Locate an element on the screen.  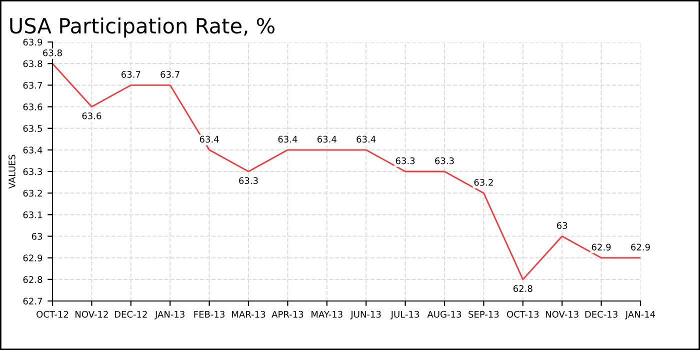
data-label: 63.8 is located at coordinates (52, 52).